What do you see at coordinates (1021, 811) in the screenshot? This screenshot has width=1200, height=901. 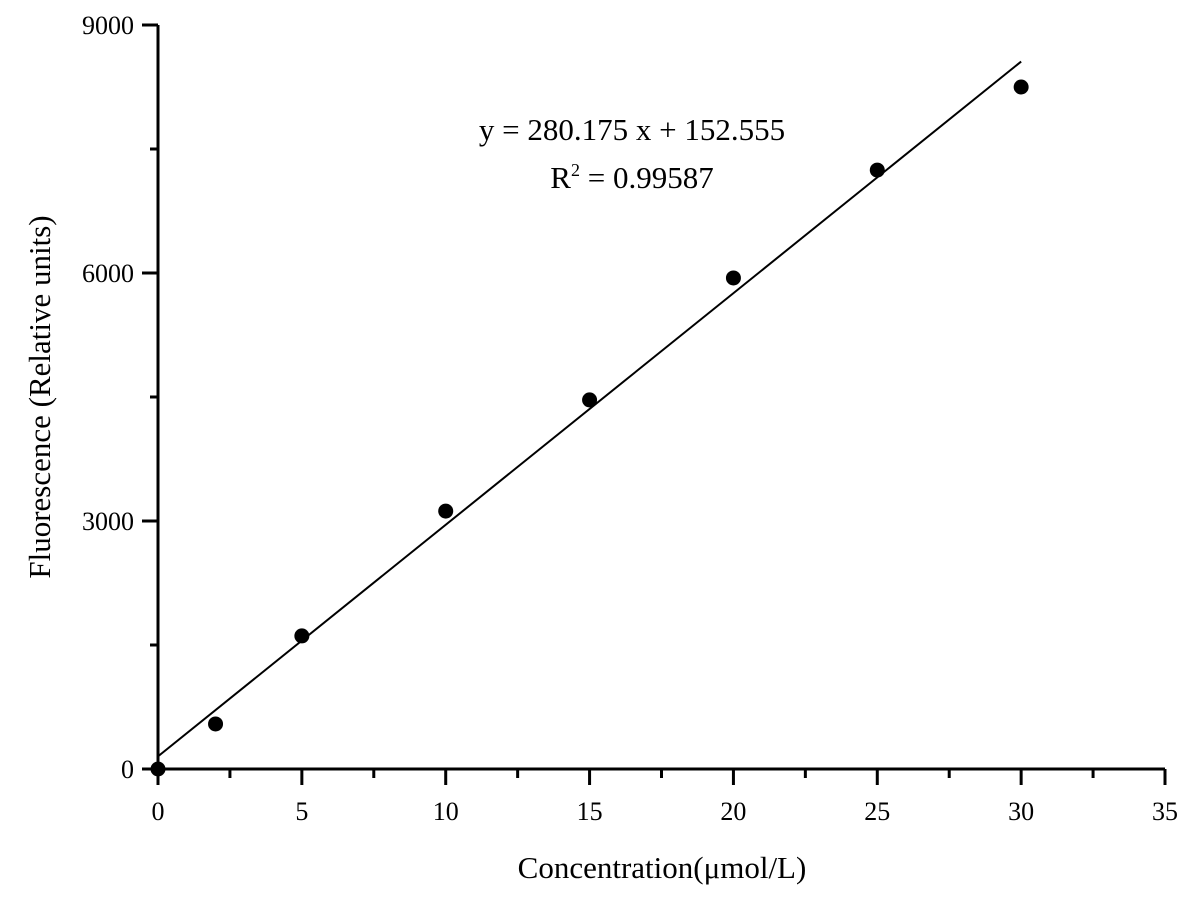 I see `x-tick-label: 30` at bounding box center [1021, 811].